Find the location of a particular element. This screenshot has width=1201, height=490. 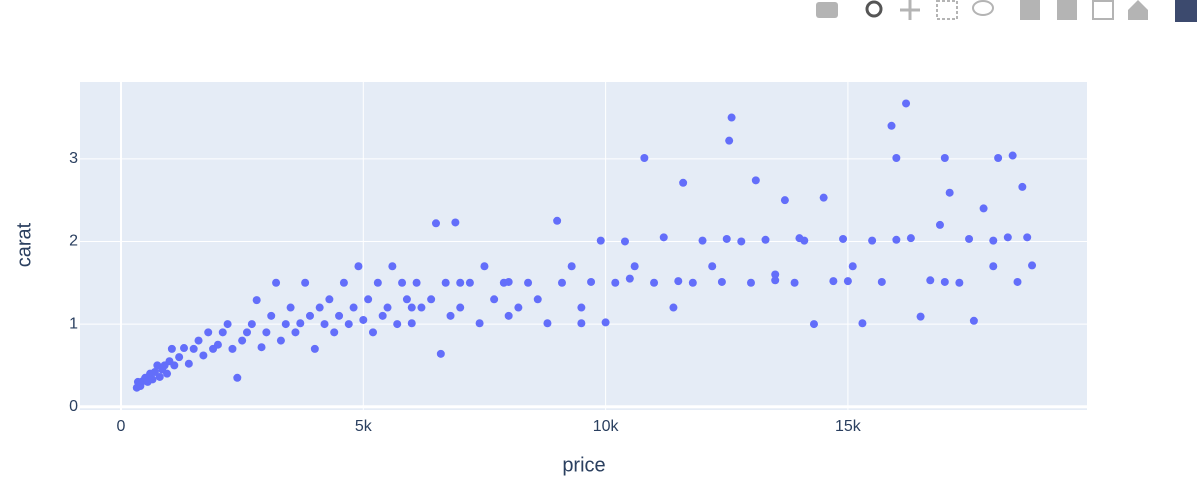

pan-button is located at coordinates (910, 10).